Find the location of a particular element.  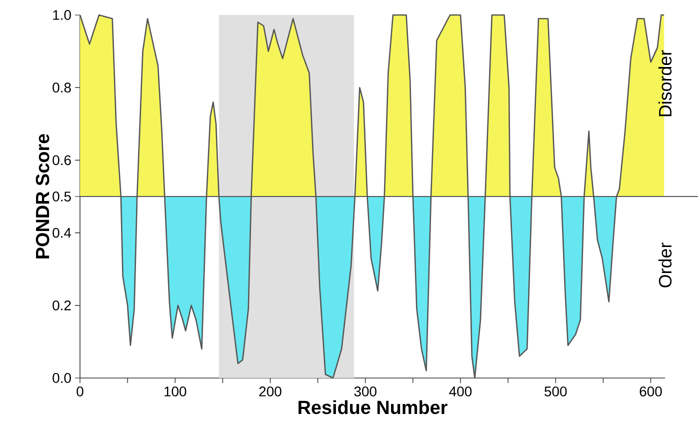

y-tick-label: 0.4 is located at coordinates (62, 233).